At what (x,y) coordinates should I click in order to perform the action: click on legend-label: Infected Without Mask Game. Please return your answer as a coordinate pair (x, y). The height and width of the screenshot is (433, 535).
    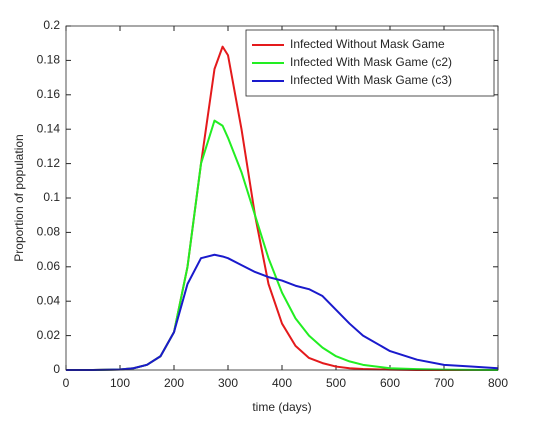
    Looking at the image, I should click on (367, 44).